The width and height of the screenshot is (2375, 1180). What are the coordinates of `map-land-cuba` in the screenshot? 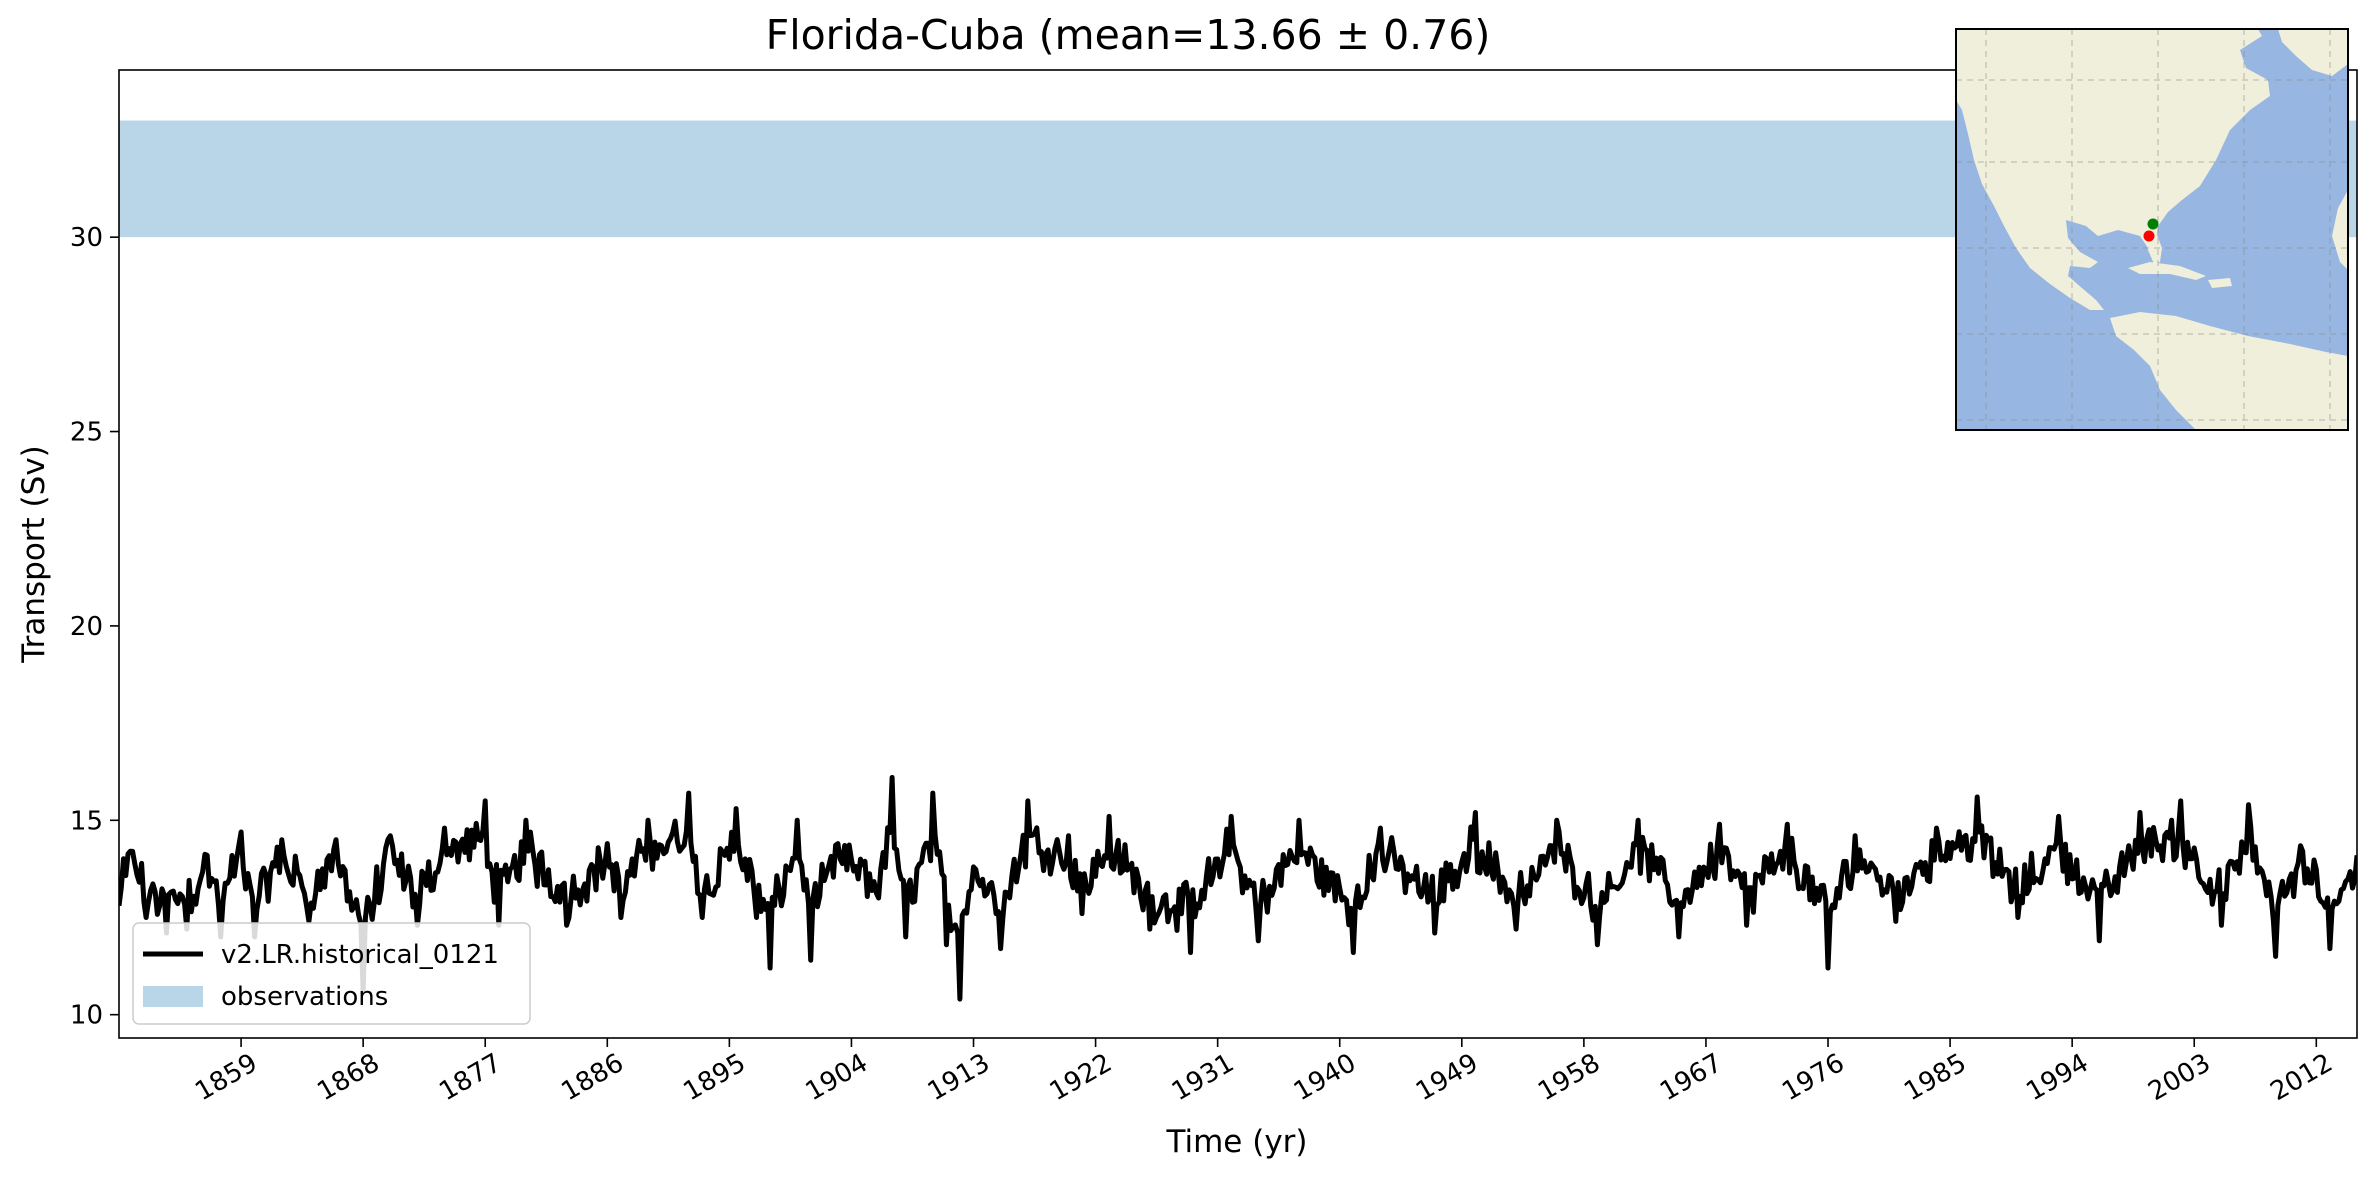 It's located at (2167, 271).